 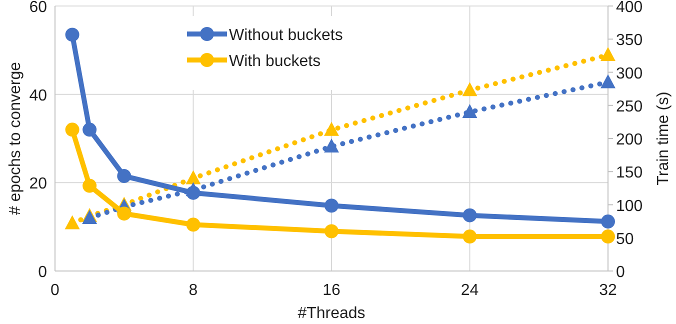 What do you see at coordinates (608, 290) in the screenshot?
I see `x-tick-label: 32` at bounding box center [608, 290].